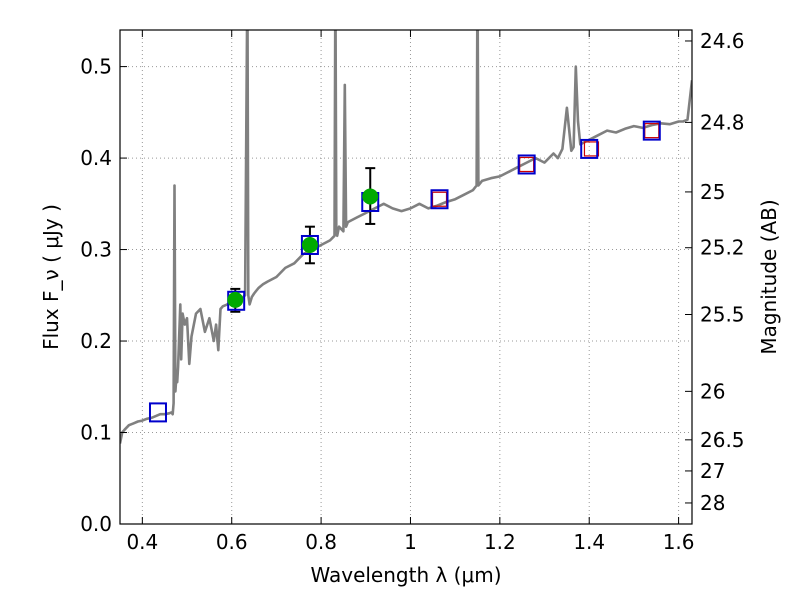 This screenshot has width=800, height=600. What do you see at coordinates (712, 503) in the screenshot?
I see `right-tick-label: 28` at bounding box center [712, 503].